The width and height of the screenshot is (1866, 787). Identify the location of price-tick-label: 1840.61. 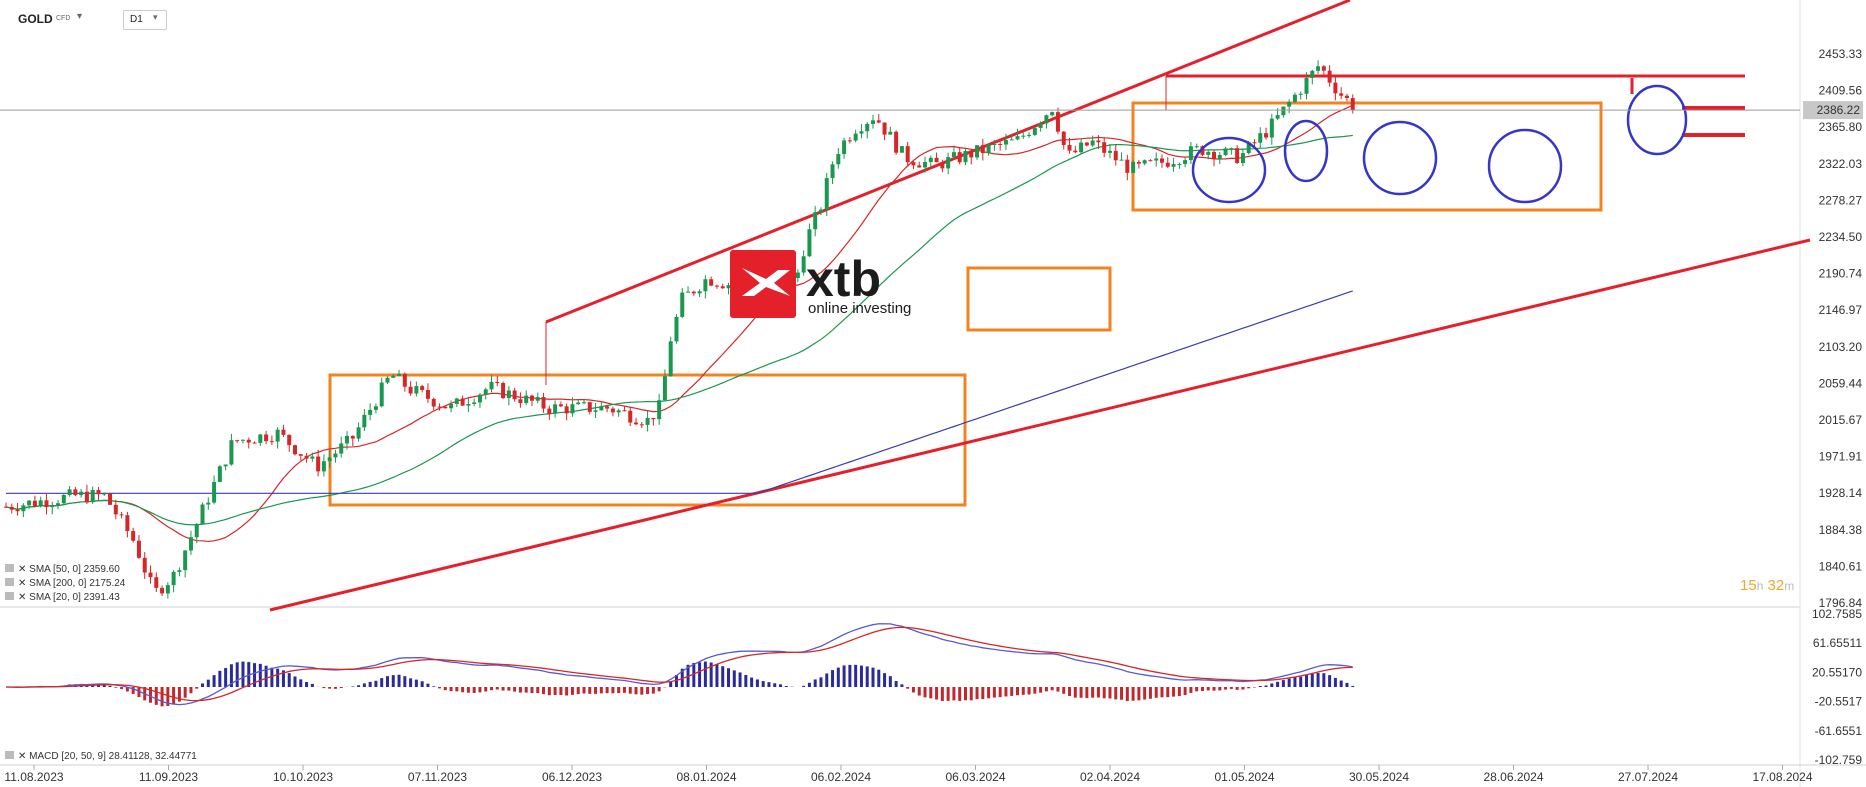
(1841, 566).